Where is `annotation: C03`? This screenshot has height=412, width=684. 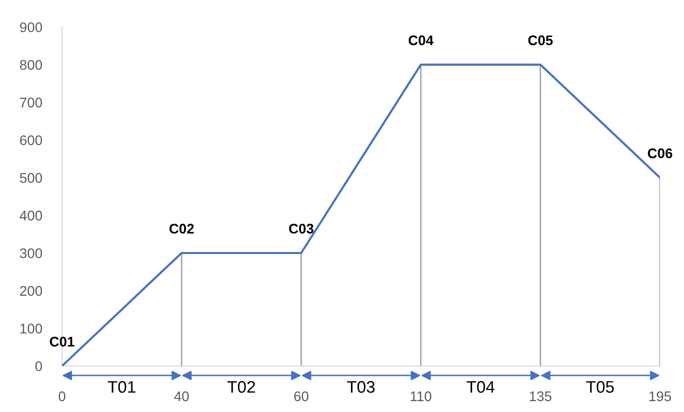
annotation: C03 is located at coordinates (301, 229).